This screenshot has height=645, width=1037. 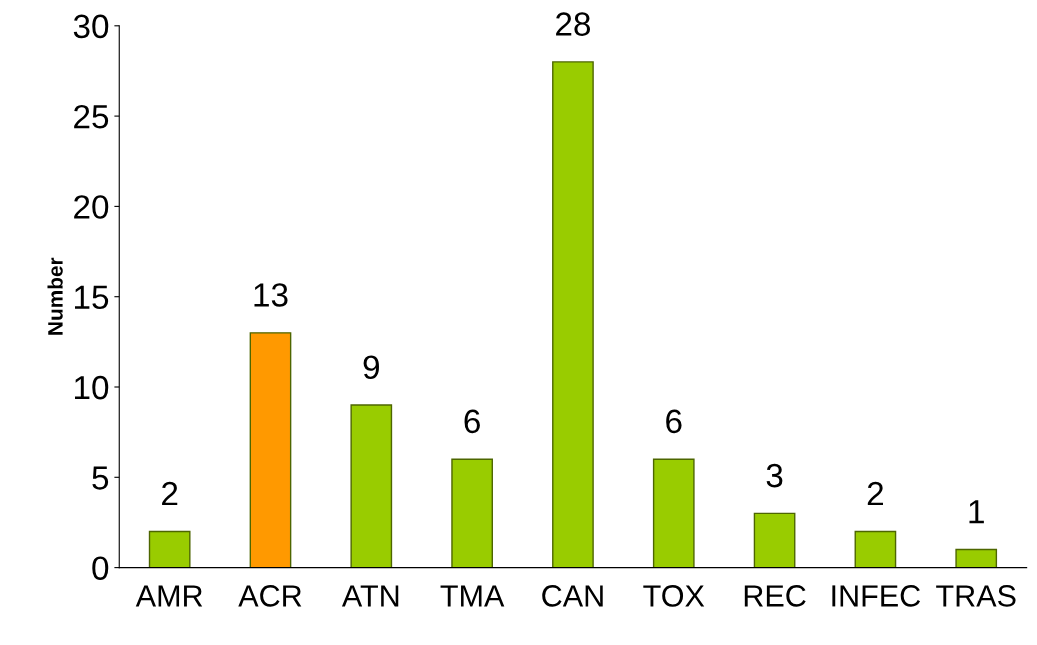 What do you see at coordinates (371, 367) in the screenshot?
I see `data-label: 9` at bounding box center [371, 367].